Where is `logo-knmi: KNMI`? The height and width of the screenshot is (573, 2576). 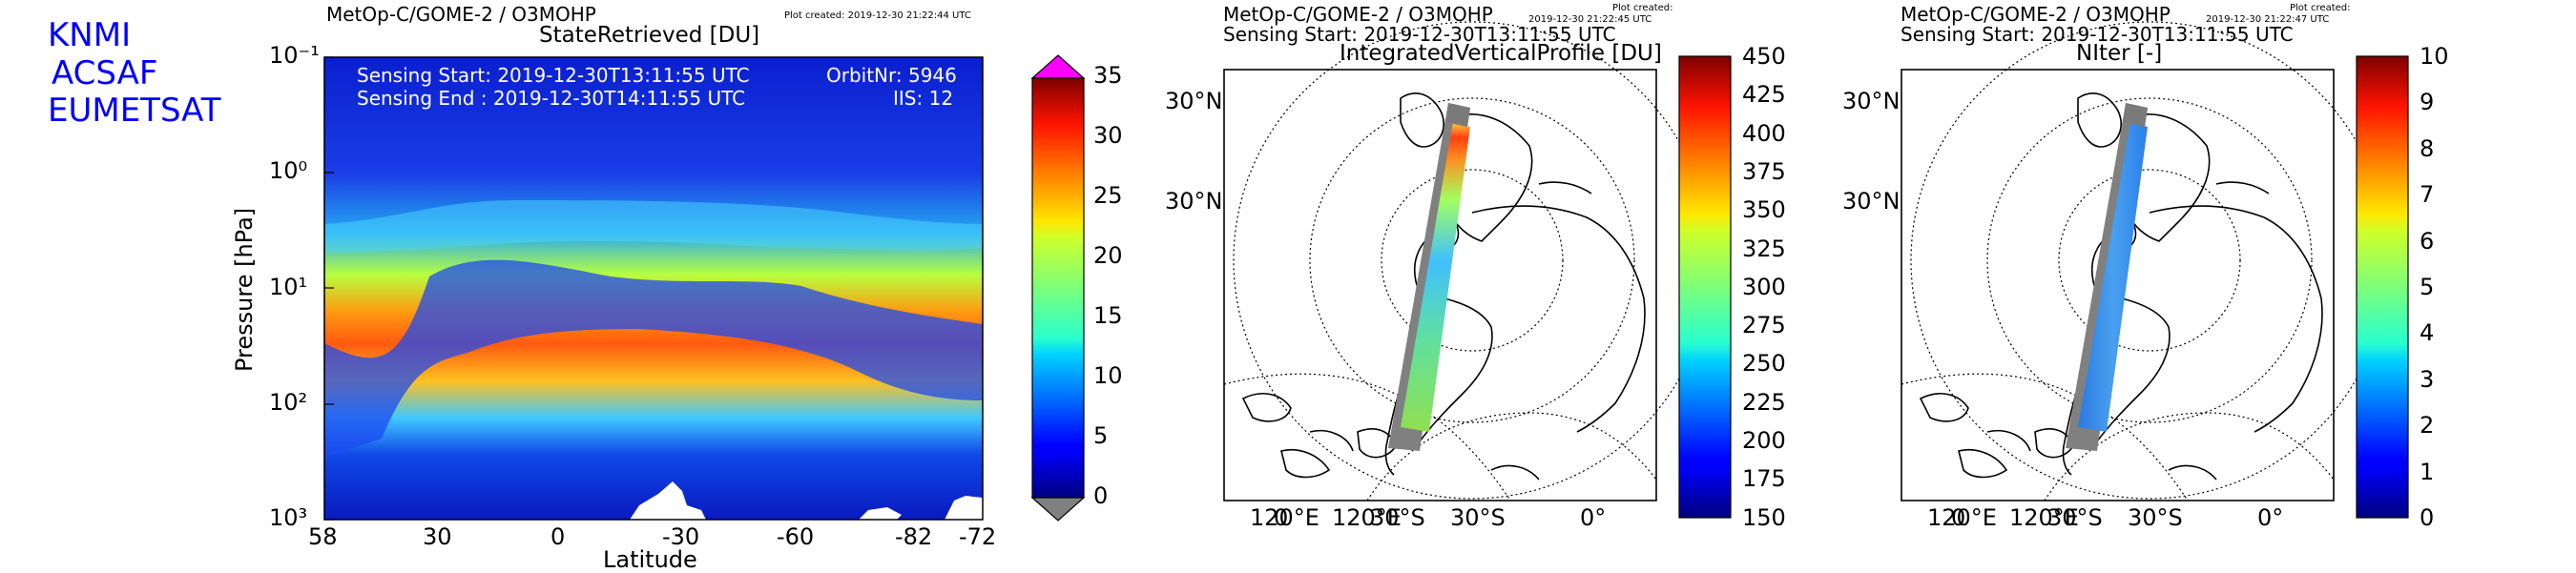
logo-knmi: KNMI is located at coordinates (90, 35).